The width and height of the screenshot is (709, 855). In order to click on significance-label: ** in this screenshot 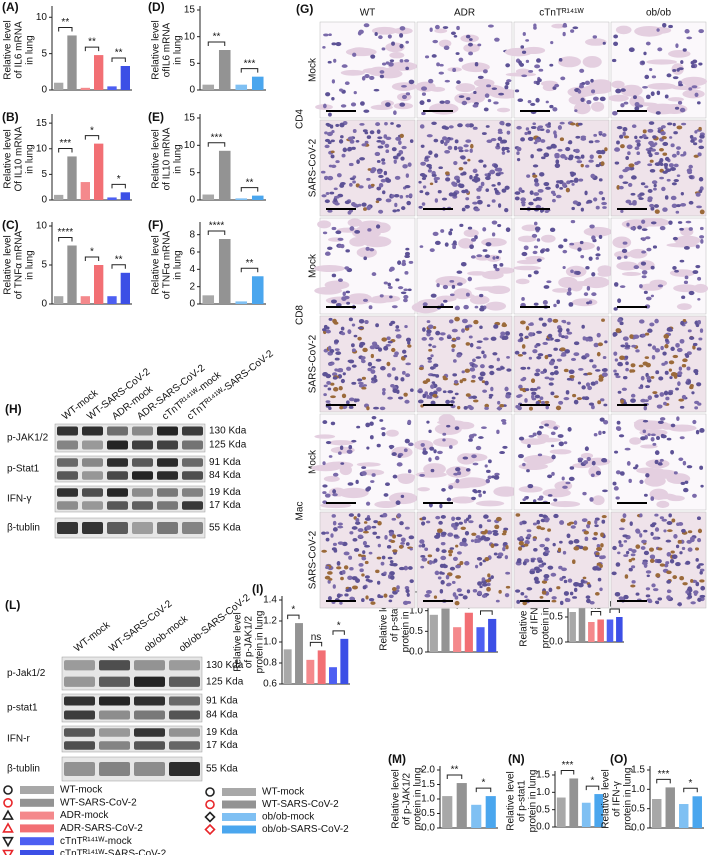, I will do `click(119, 259)`.